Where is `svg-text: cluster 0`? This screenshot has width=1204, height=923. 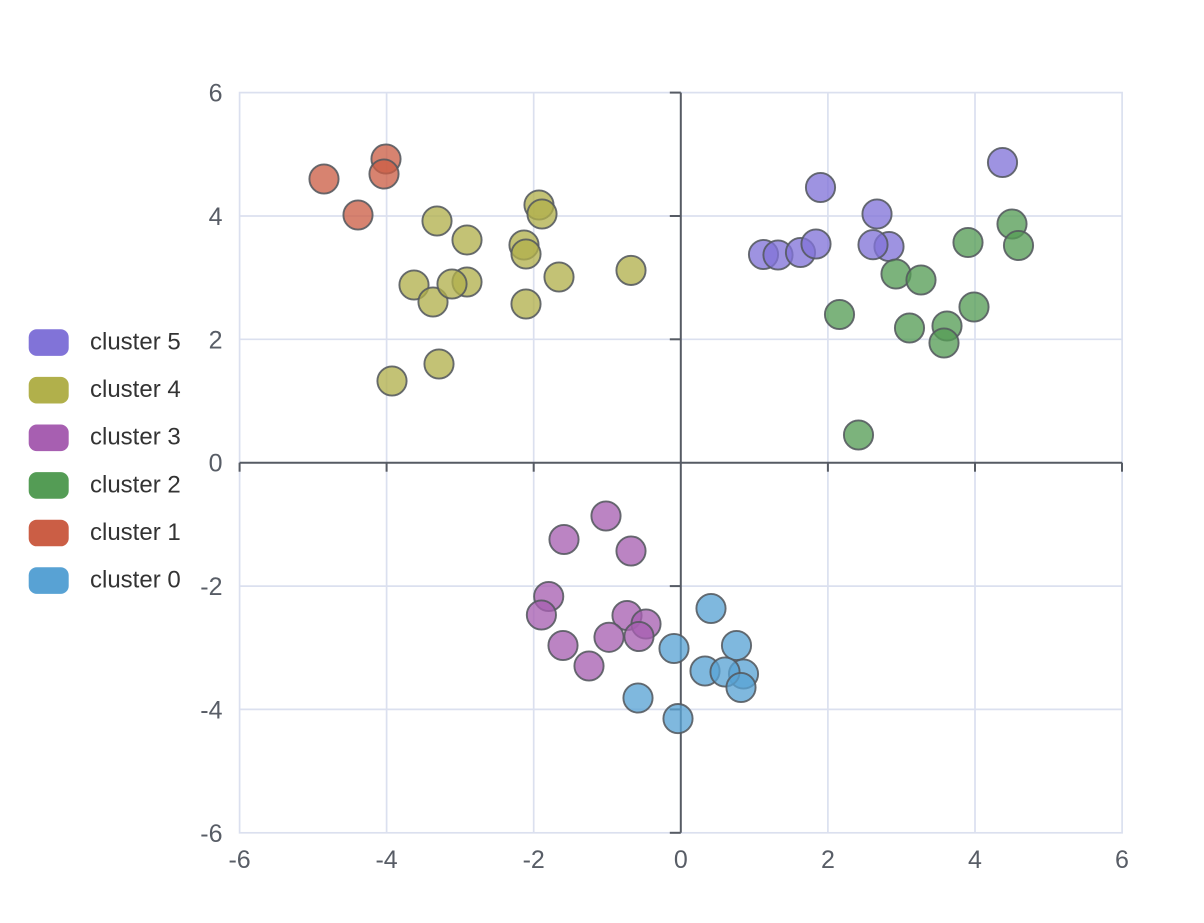
svg-text: cluster 0 is located at coordinates (135, 580).